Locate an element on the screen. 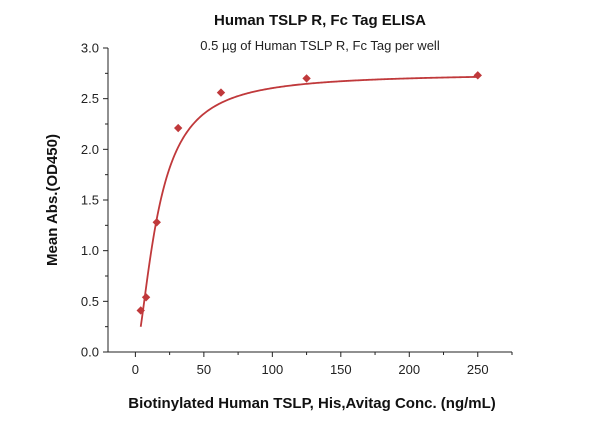 The width and height of the screenshot is (600, 421). x-tick-label: 0 is located at coordinates (135, 369).